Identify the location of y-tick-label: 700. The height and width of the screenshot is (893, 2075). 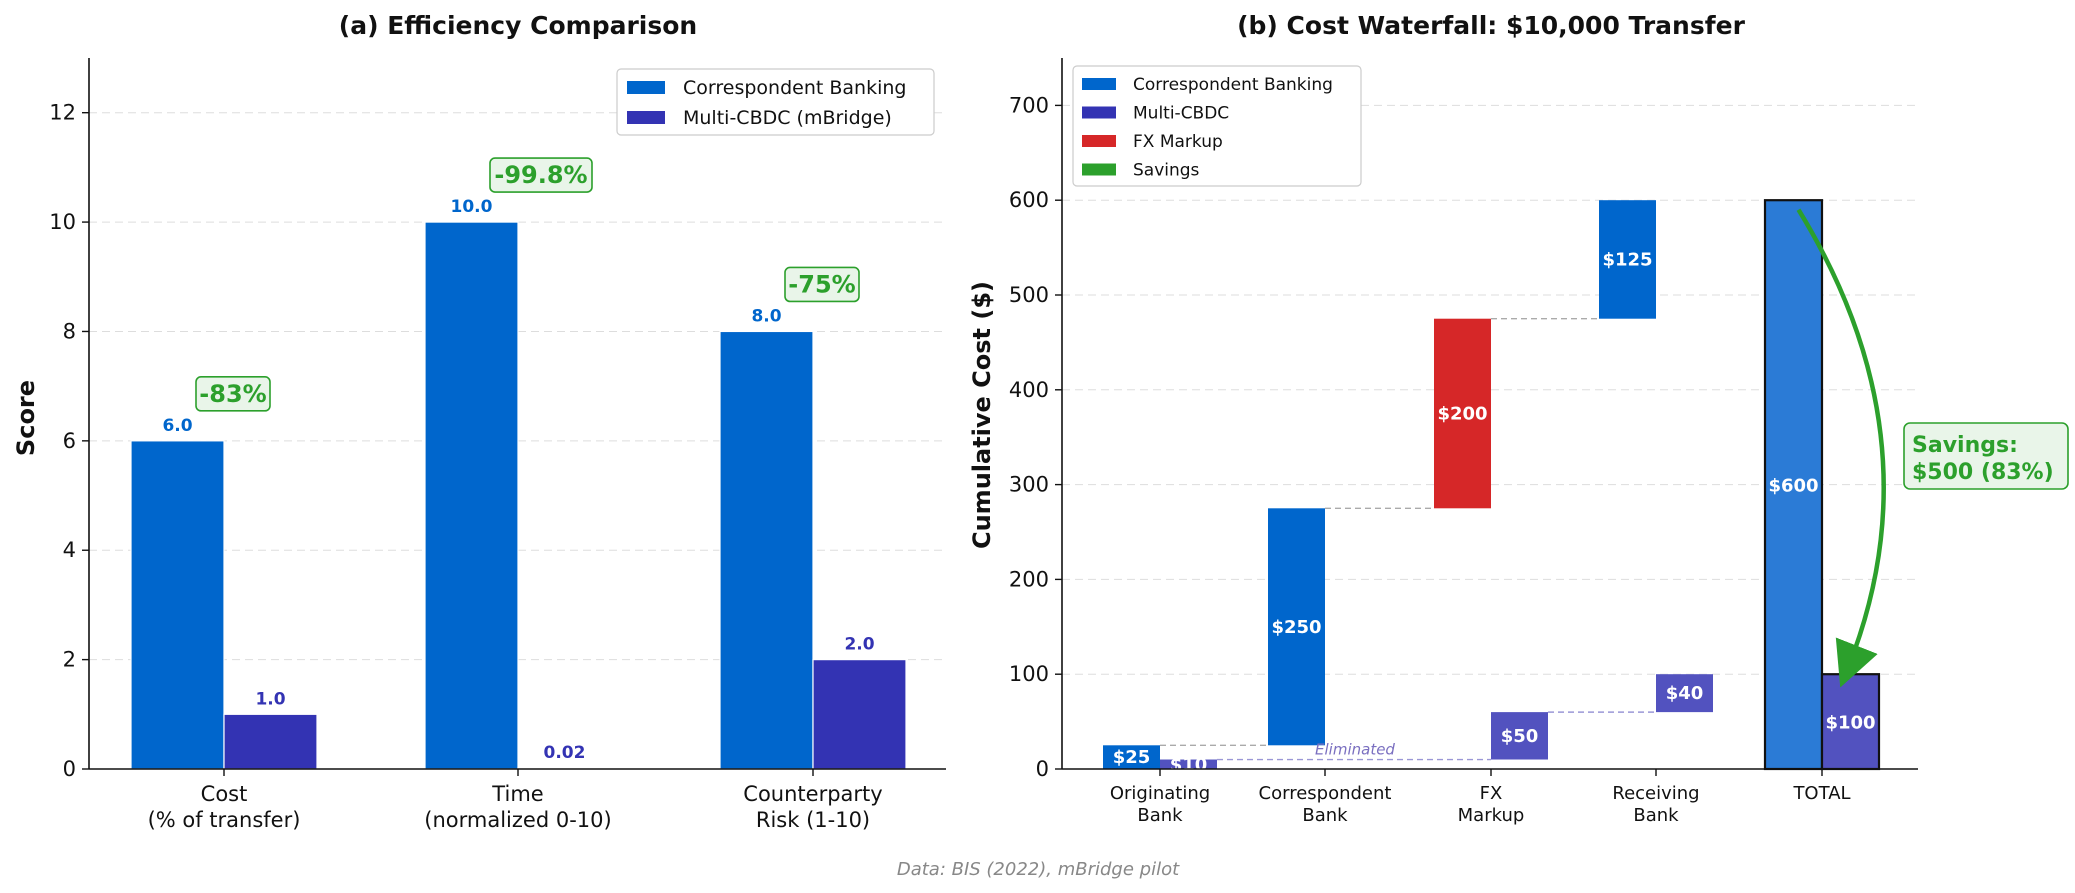
(1029, 105).